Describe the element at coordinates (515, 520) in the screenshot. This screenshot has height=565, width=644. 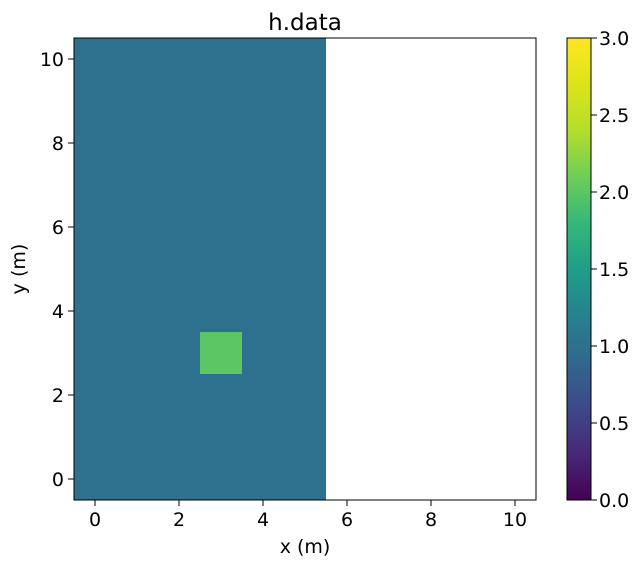
I see `x-tick-label: 10` at that location.